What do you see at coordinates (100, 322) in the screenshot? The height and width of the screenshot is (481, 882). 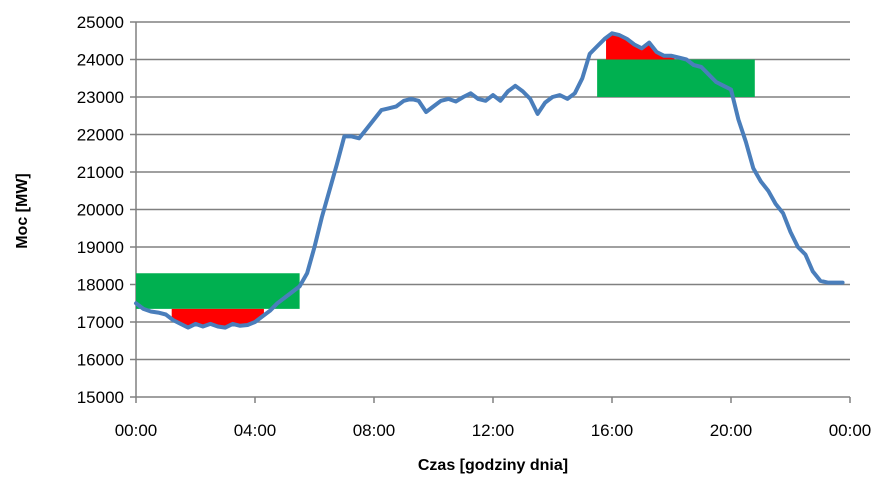 I see `y-tick-label: 17000` at bounding box center [100, 322].